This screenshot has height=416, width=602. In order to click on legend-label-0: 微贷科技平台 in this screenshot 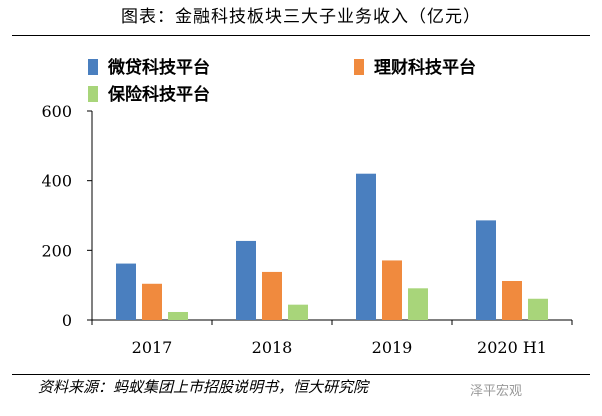, I will do `click(158, 67)`.